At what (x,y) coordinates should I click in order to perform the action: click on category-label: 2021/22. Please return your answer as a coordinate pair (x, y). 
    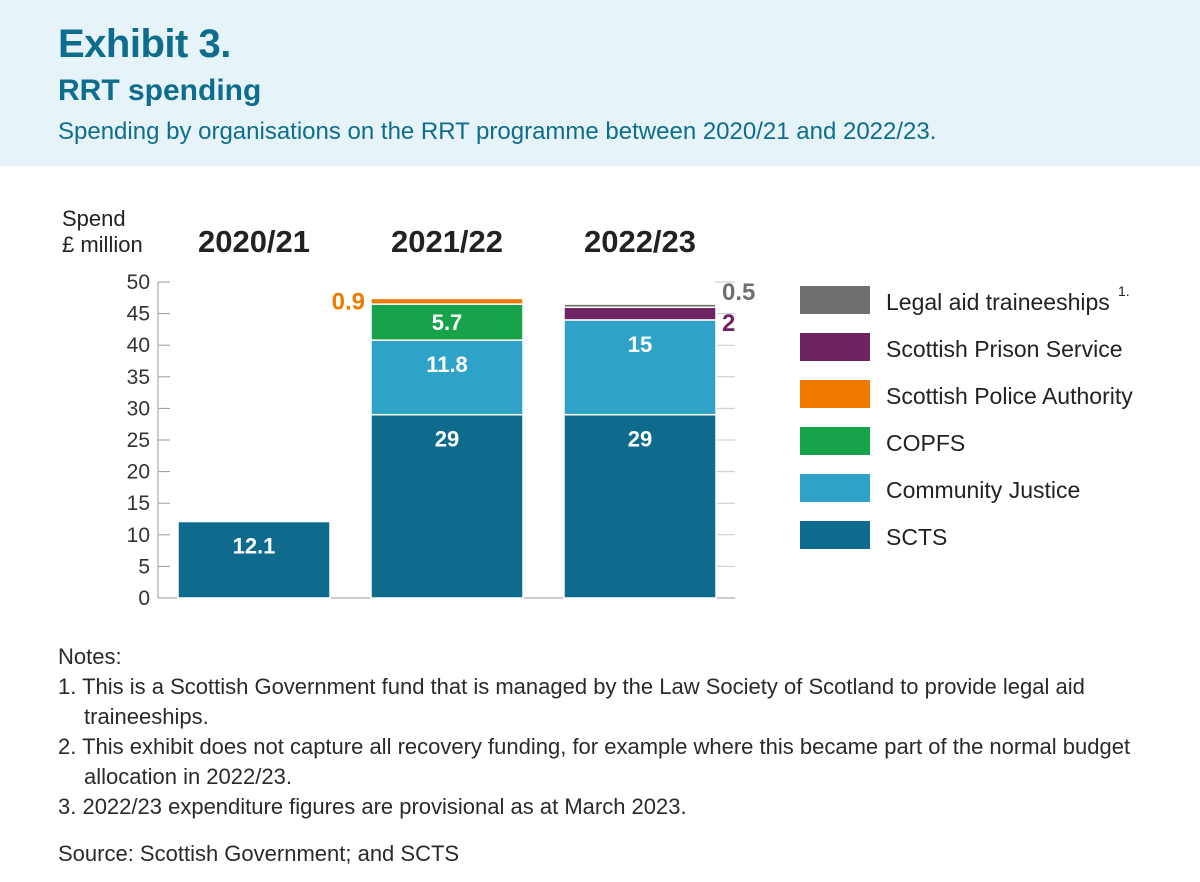
    Looking at the image, I should click on (447, 241).